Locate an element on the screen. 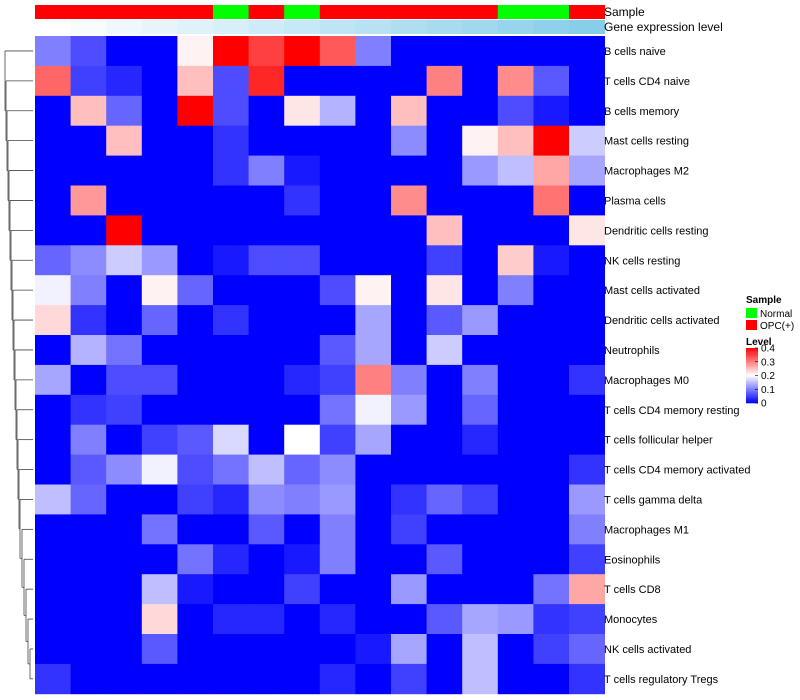  row-label: Monocytes is located at coordinates (631, 620).